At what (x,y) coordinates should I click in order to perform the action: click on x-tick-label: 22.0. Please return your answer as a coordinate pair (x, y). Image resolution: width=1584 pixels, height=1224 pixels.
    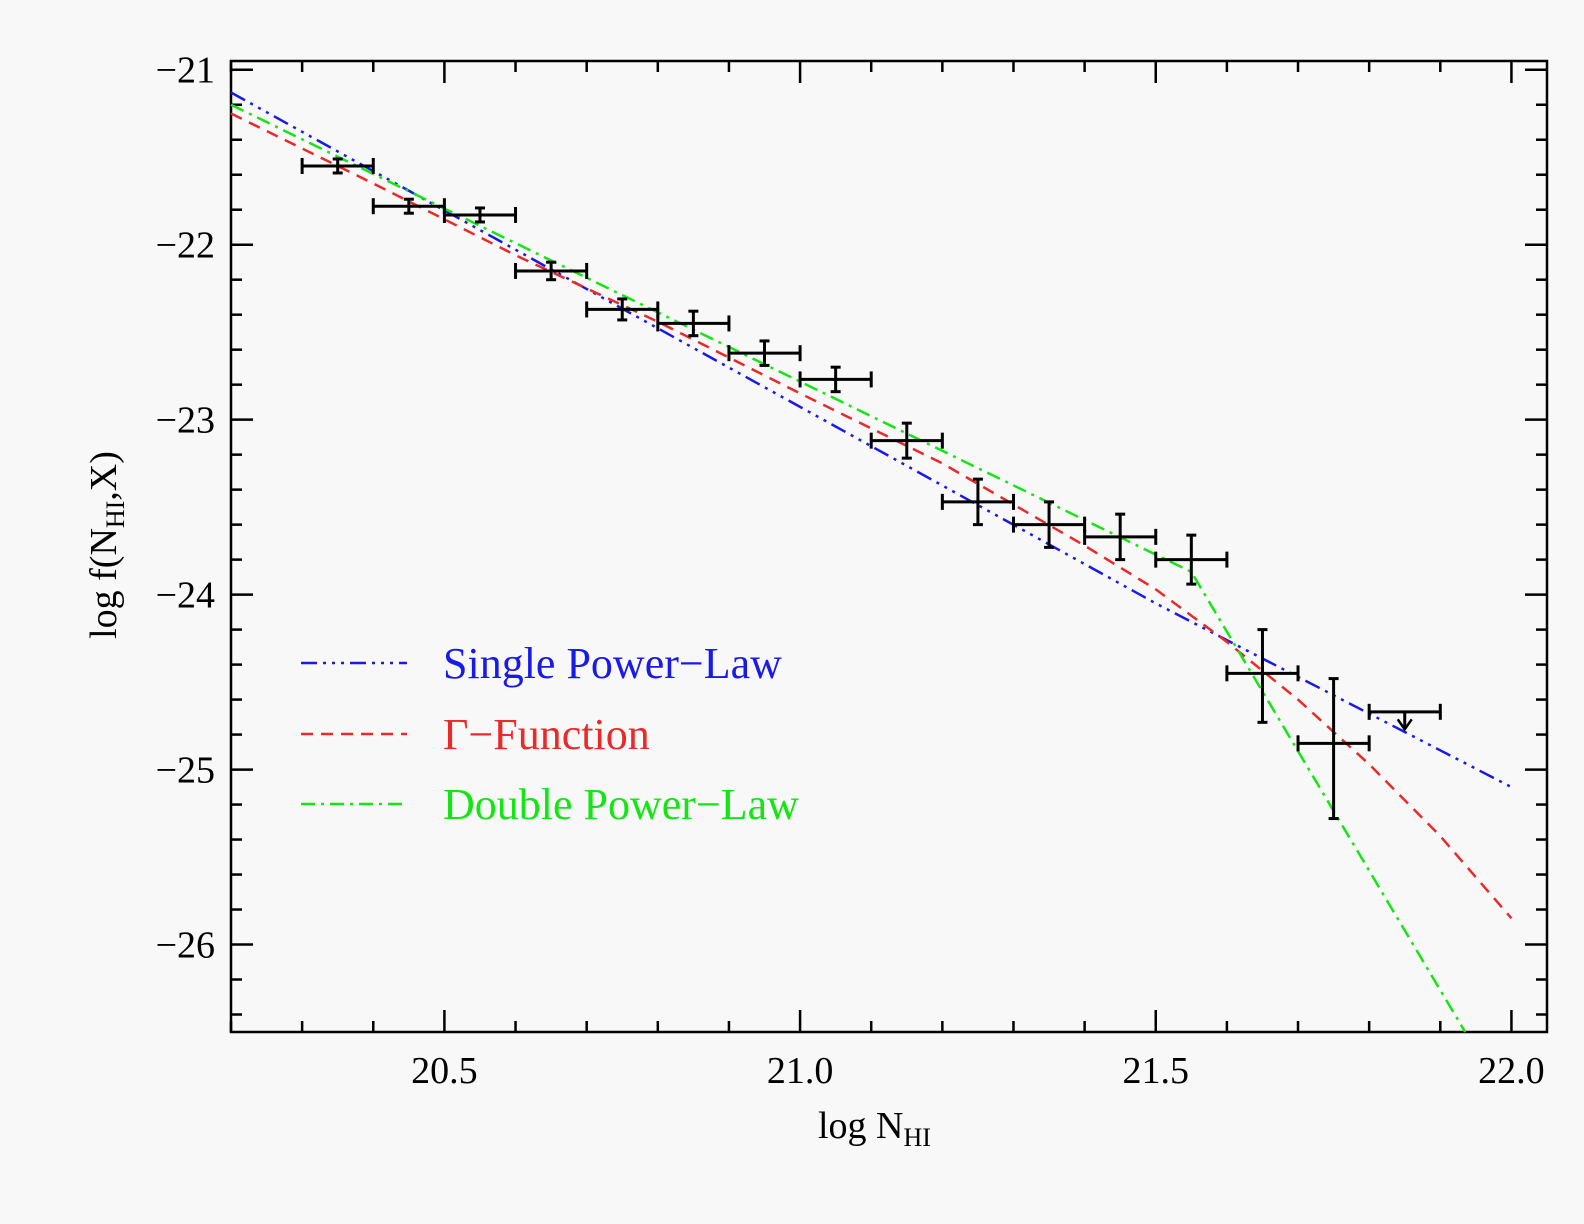
    Looking at the image, I should click on (1511, 1071).